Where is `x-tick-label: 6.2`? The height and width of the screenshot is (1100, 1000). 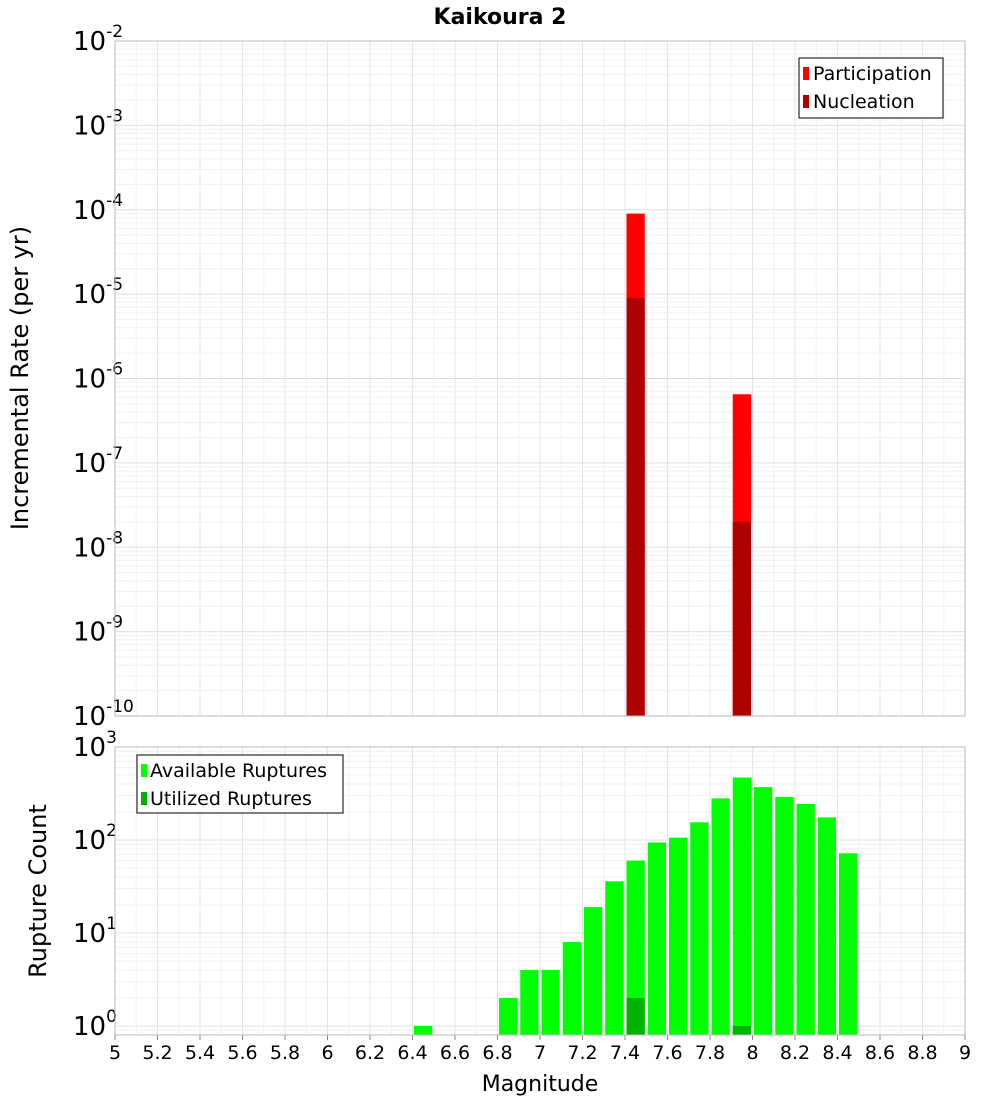
x-tick-label: 6.2 is located at coordinates (370, 1053).